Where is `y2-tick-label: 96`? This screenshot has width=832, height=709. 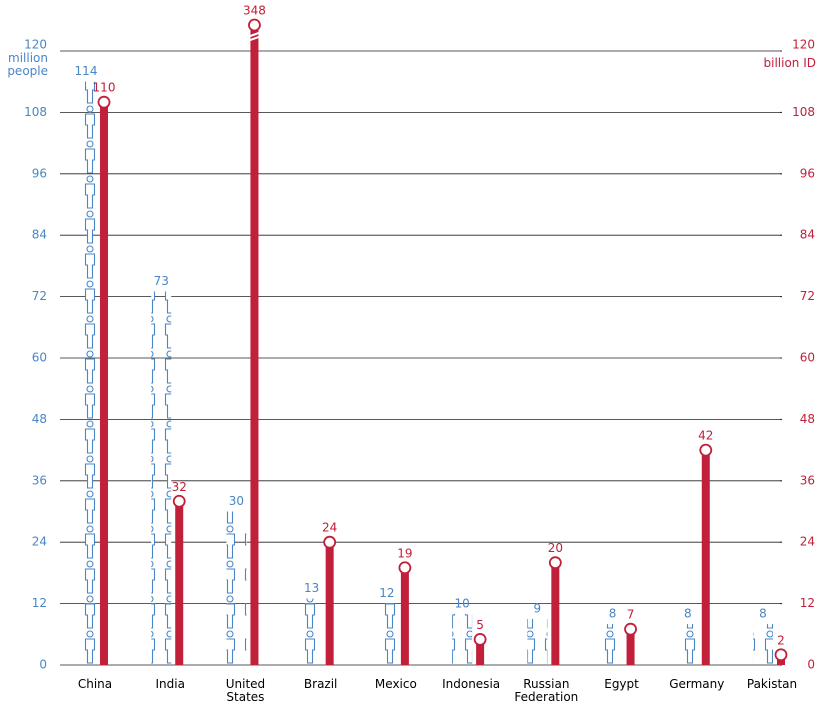
y2-tick-label: 96 is located at coordinates (807, 173).